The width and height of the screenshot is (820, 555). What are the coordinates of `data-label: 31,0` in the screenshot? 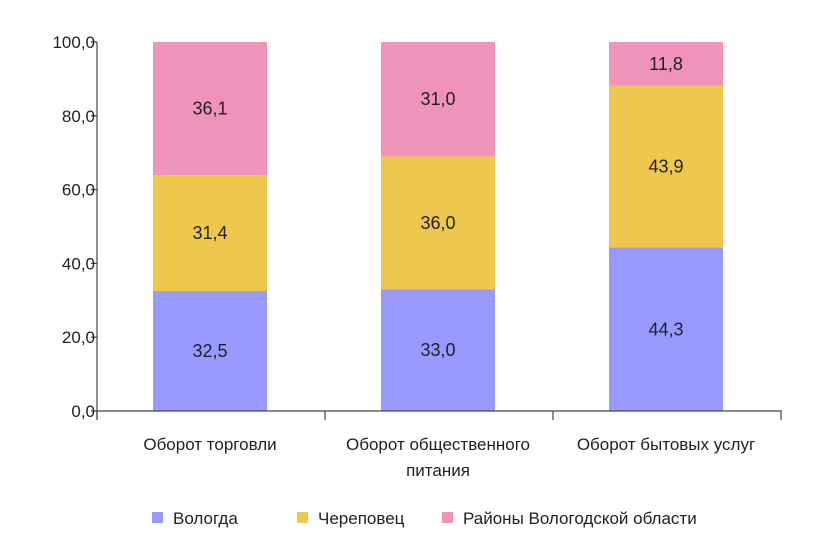 It's located at (437, 99).